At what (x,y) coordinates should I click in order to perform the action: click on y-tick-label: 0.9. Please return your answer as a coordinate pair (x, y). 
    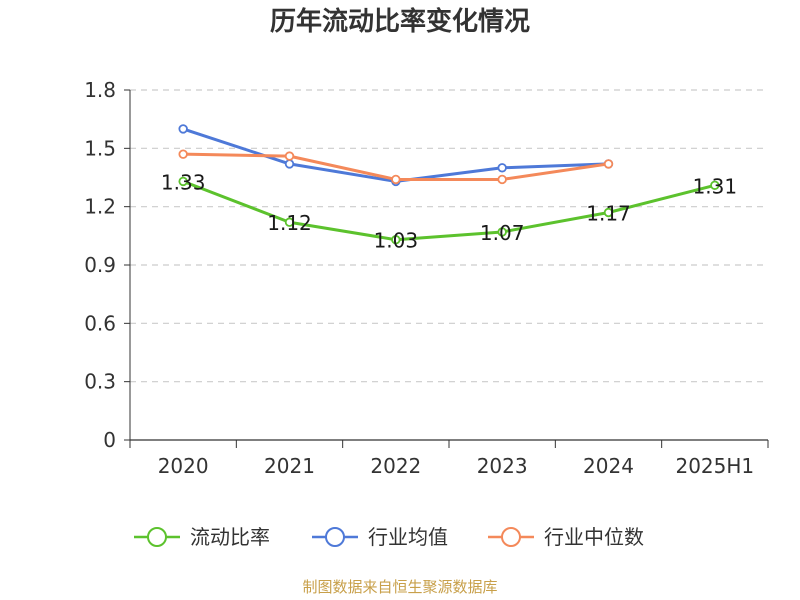
    Looking at the image, I should click on (100, 265).